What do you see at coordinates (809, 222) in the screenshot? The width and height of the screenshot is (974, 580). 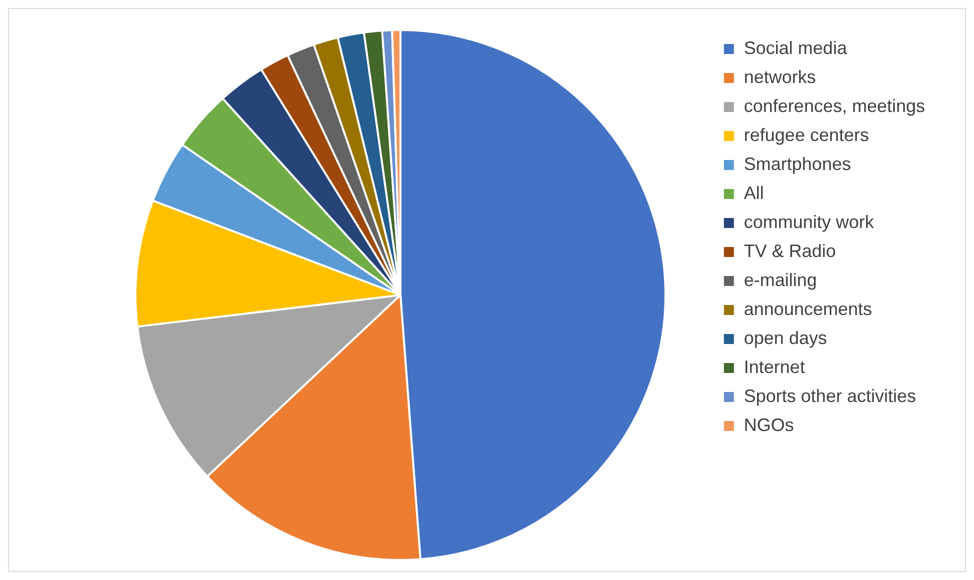 I see `legend-label: community work` at bounding box center [809, 222].